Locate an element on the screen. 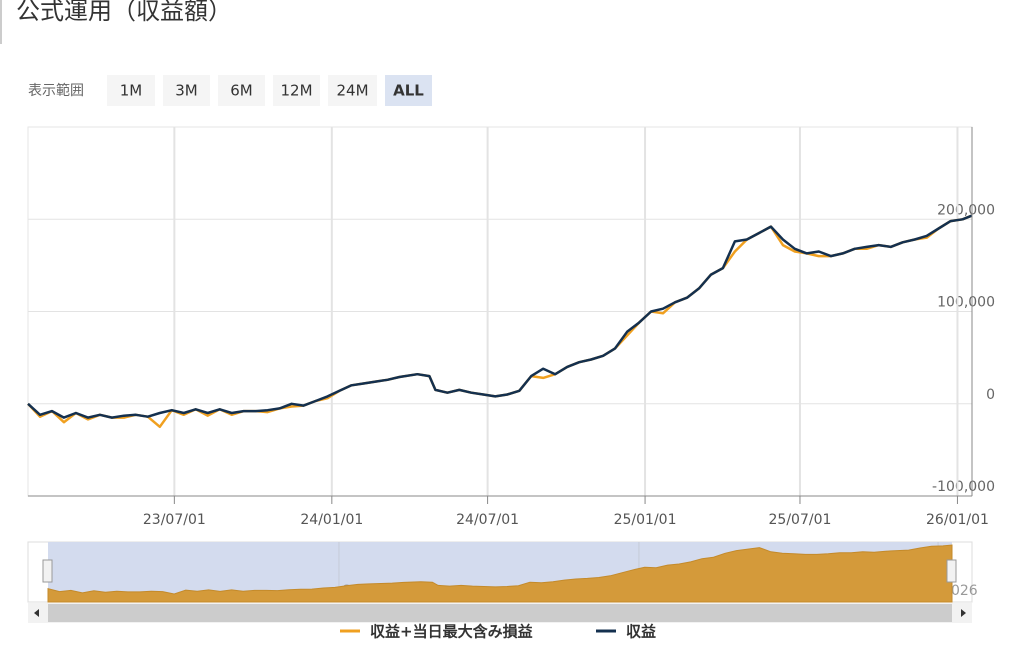  range-button-label: 24M is located at coordinates (352, 91).